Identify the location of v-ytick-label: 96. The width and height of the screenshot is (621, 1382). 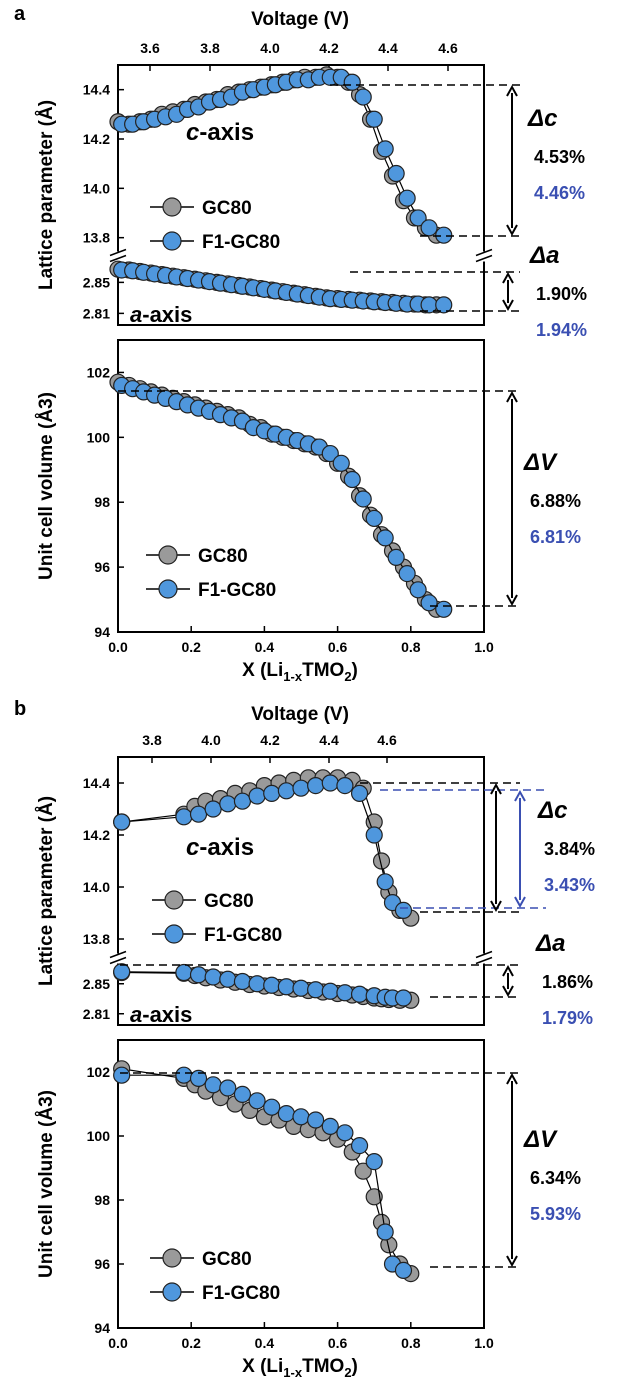
(102, 1264).